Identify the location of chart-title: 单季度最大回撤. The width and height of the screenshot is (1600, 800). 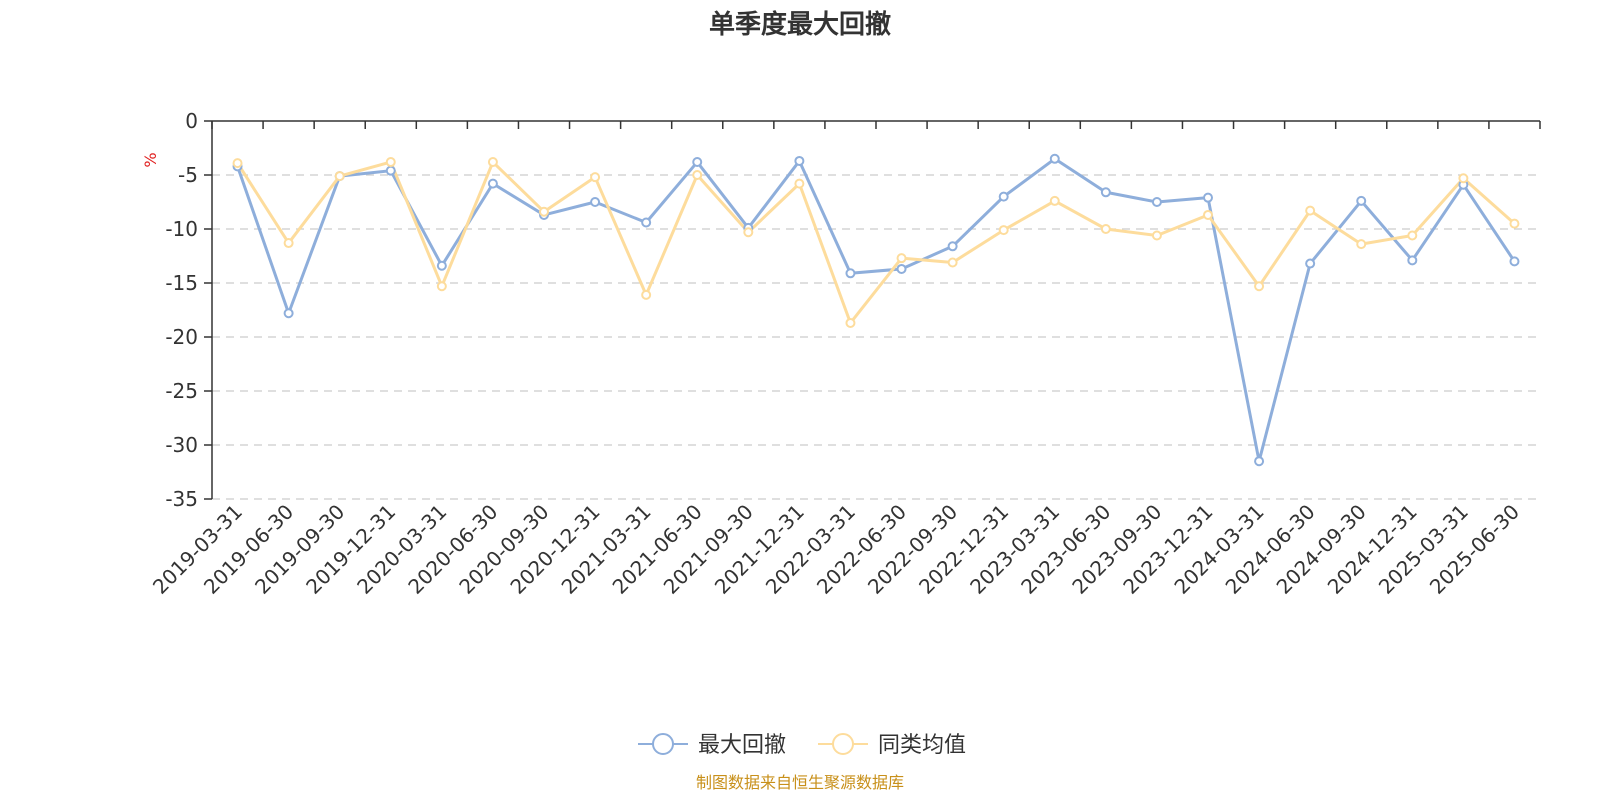
(800, 24).